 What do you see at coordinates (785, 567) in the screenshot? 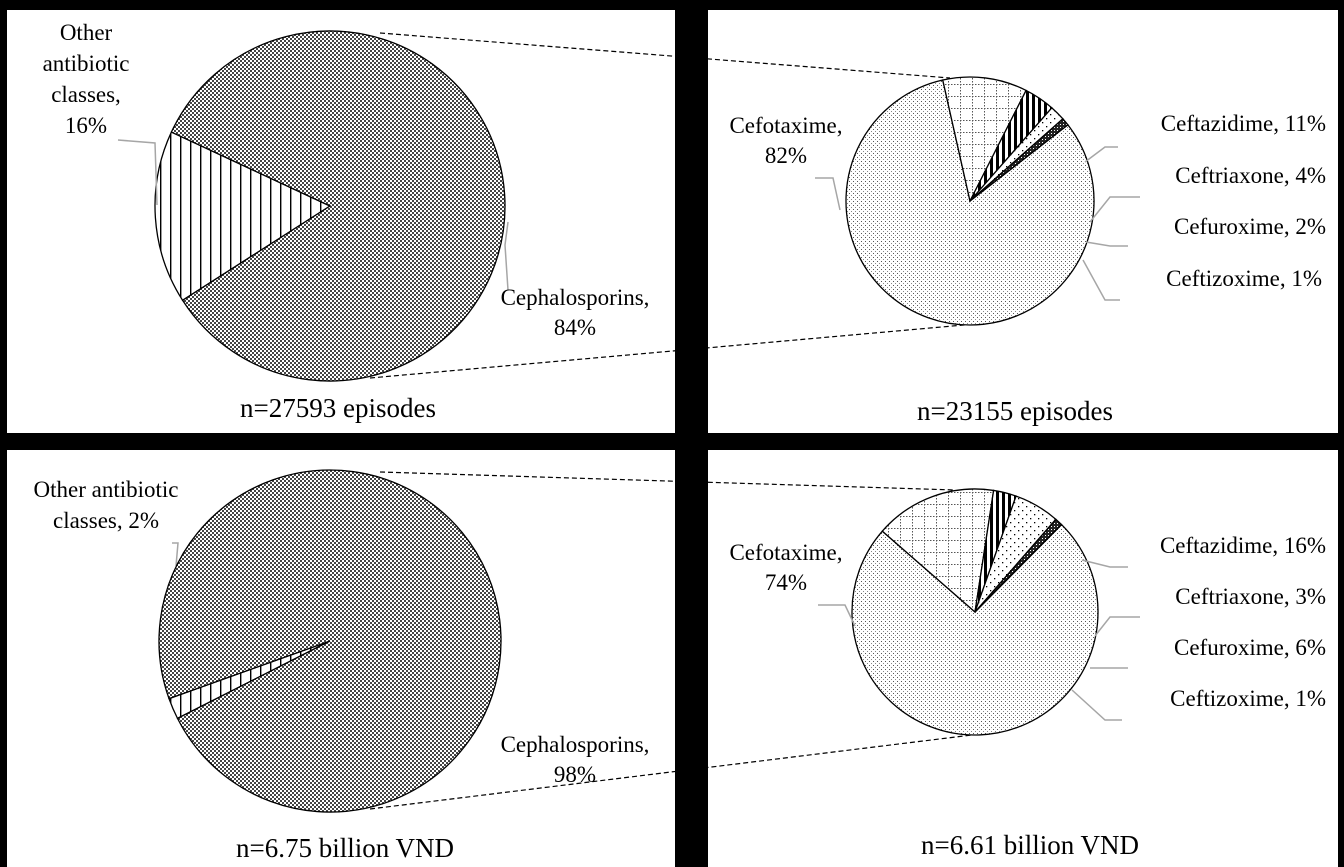
I see `slice-label: Cefotaxime, 74%` at bounding box center [785, 567].